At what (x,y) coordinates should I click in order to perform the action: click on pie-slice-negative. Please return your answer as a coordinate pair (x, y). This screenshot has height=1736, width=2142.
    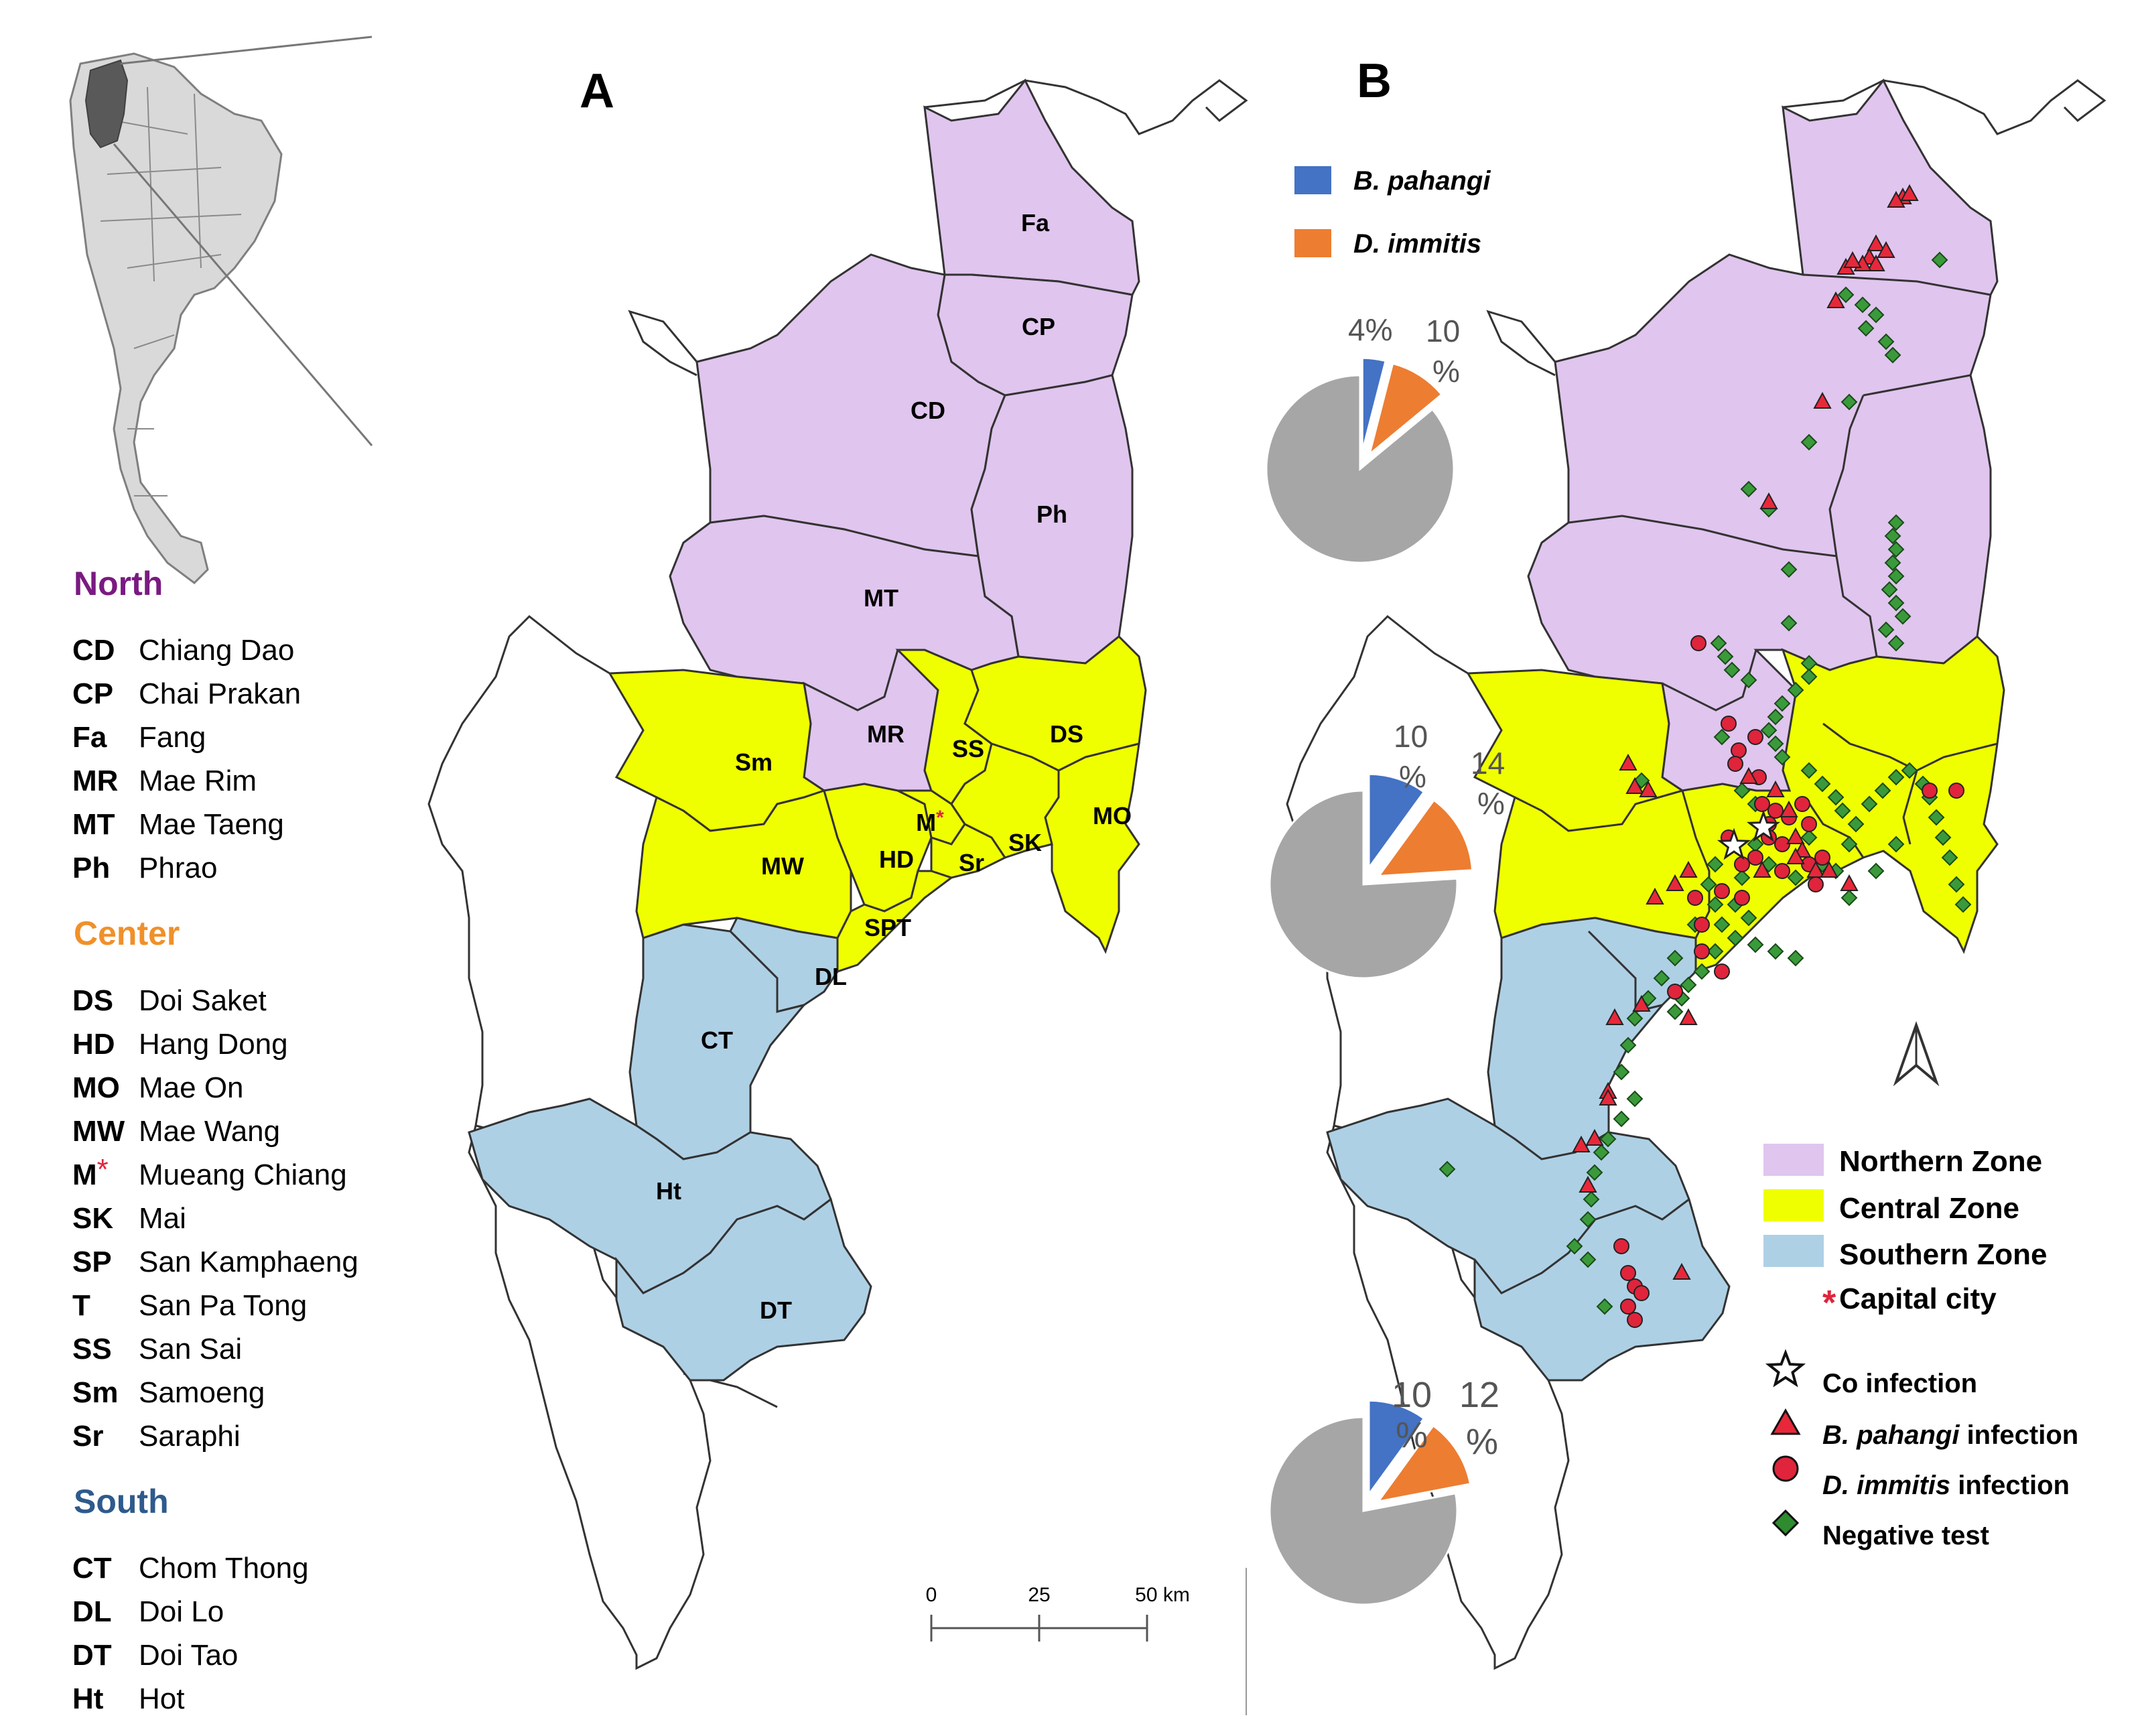
    Looking at the image, I should click on (1363, 1511).